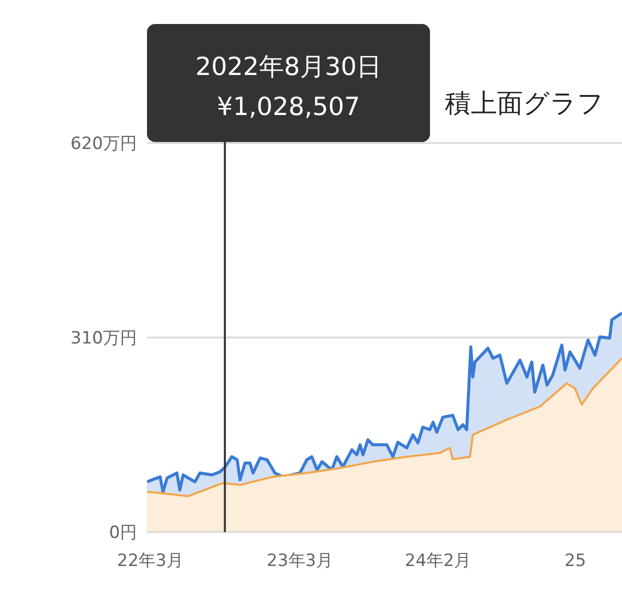 This screenshot has width=622, height=606. What do you see at coordinates (288, 106) in the screenshot?
I see `text: ¥1,028,507` at bounding box center [288, 106].